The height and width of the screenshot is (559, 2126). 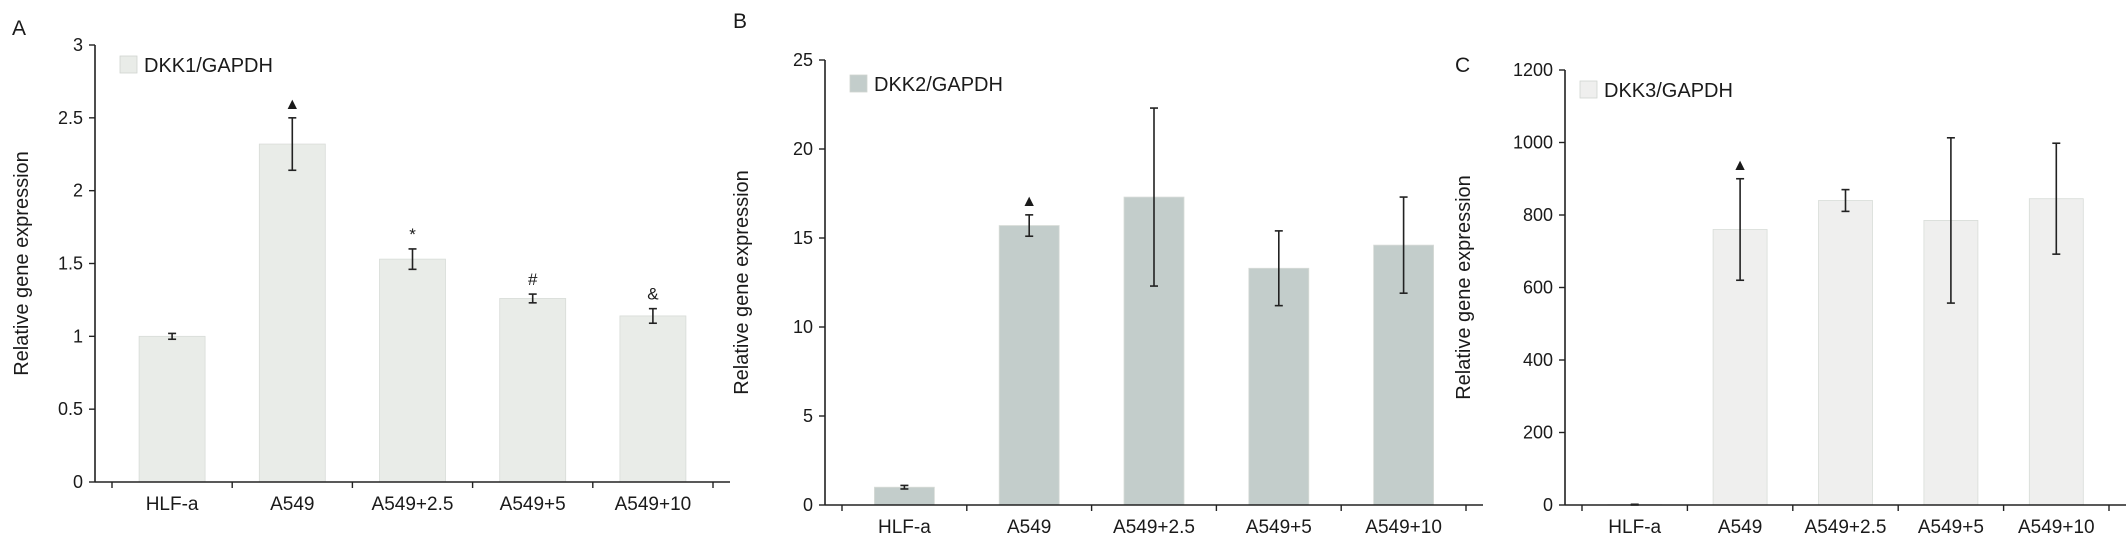 I want to click on y-tick-label: 1.5, so click(x=70, y=264).